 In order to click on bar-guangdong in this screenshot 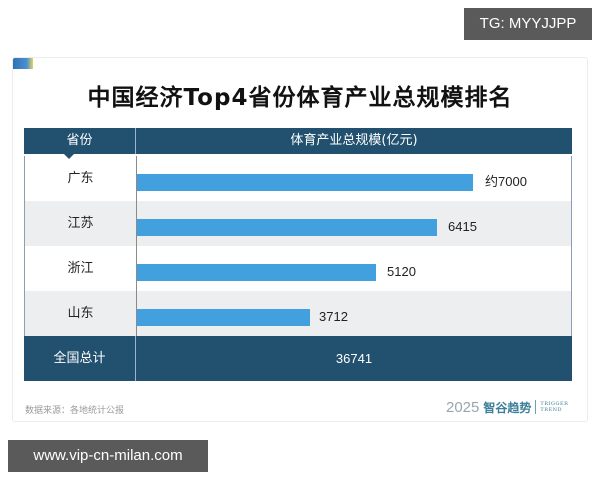, I will do `click(305, 182)`.